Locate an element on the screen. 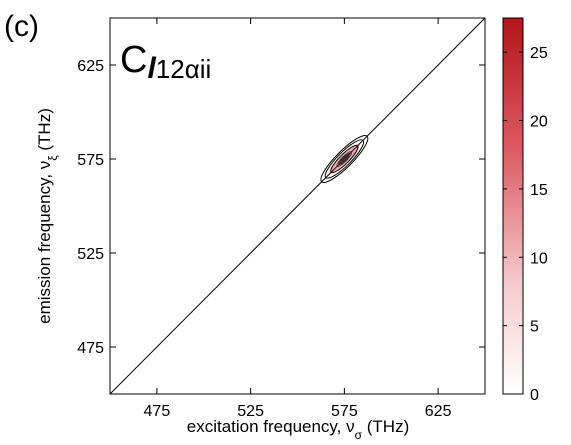  annotation-base: C is located at coordinates (133, 60).